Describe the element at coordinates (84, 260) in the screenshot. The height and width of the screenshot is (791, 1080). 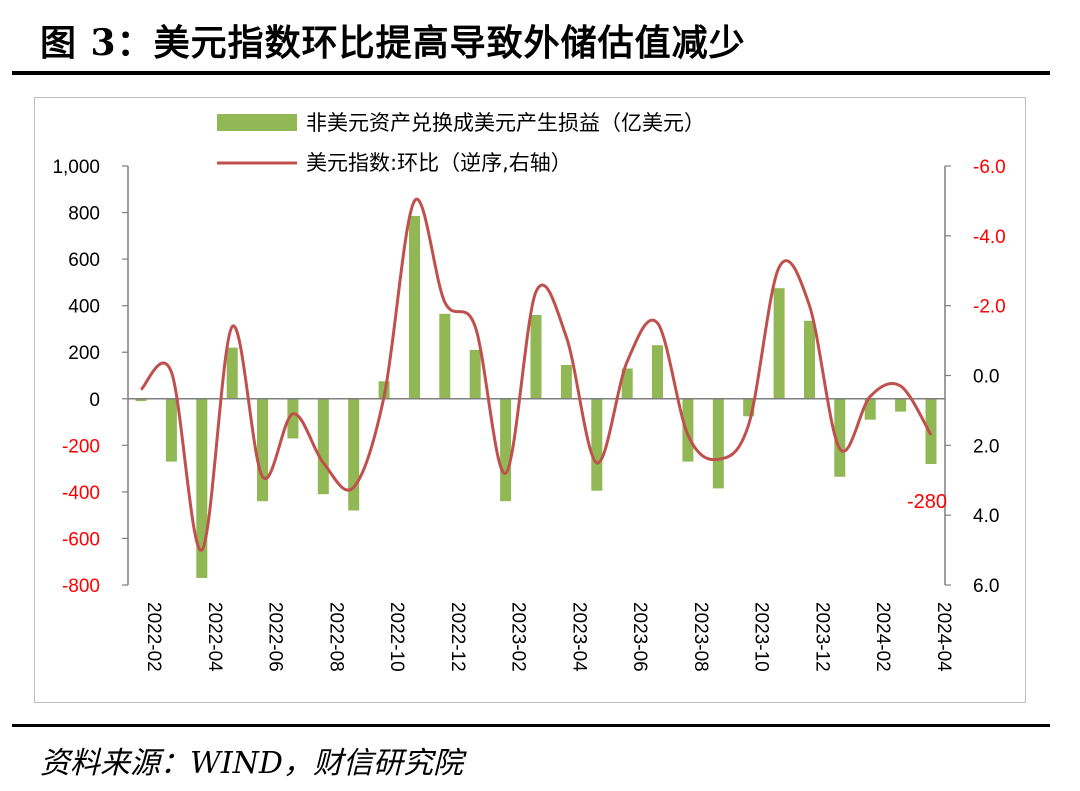
I see `left-tick-label: 600` at that location.